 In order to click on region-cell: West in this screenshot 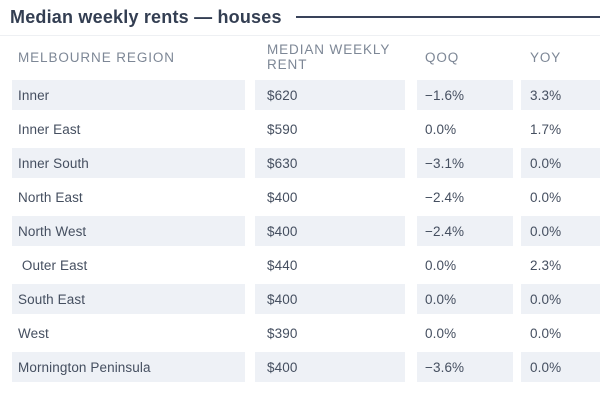, I will do `click(128, 333)`.